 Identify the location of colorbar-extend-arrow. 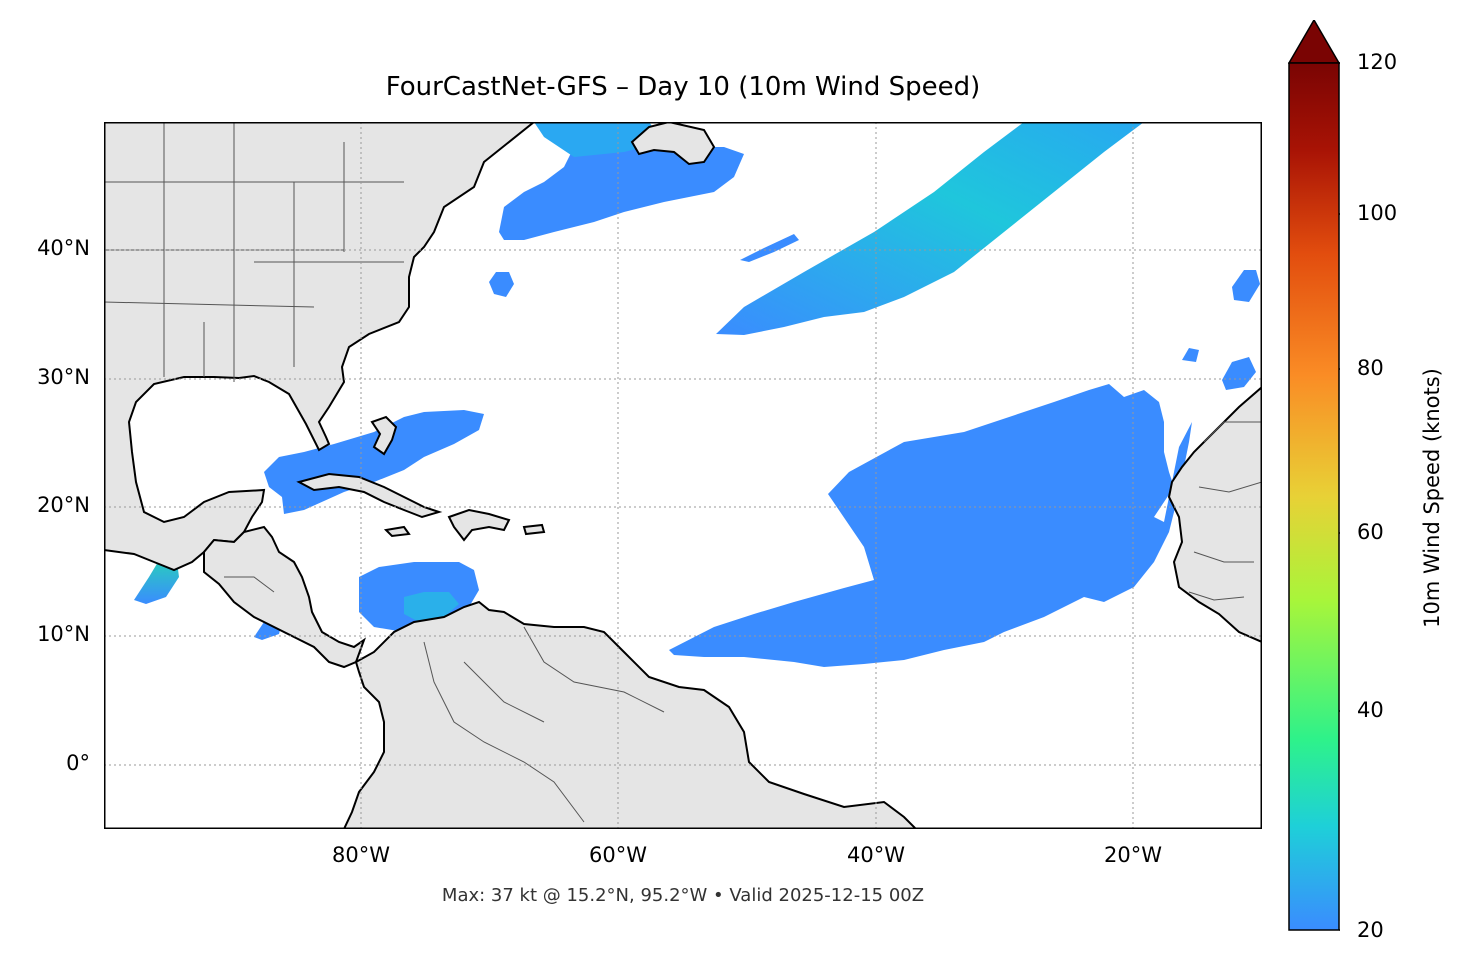
(1314, 41).